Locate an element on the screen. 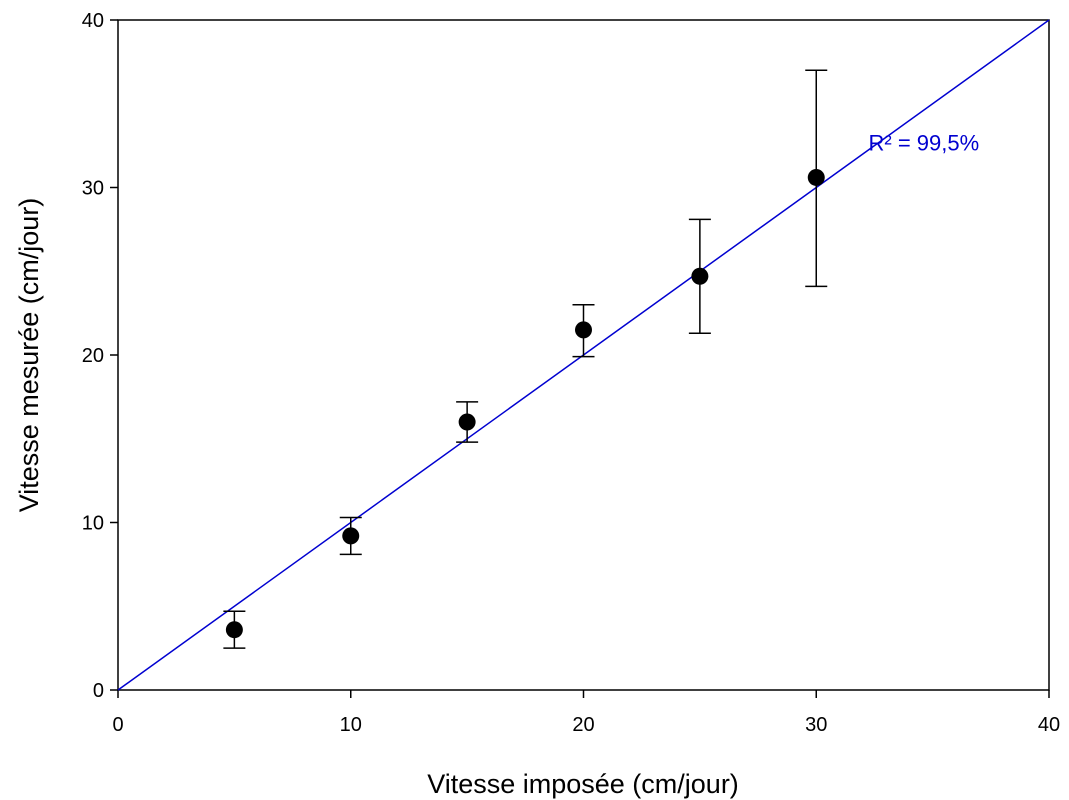 This screenshot has height=800, width=1069. x-axis-title: Vitesse imposée (cm/jour) is located at coordinates (583, 784).